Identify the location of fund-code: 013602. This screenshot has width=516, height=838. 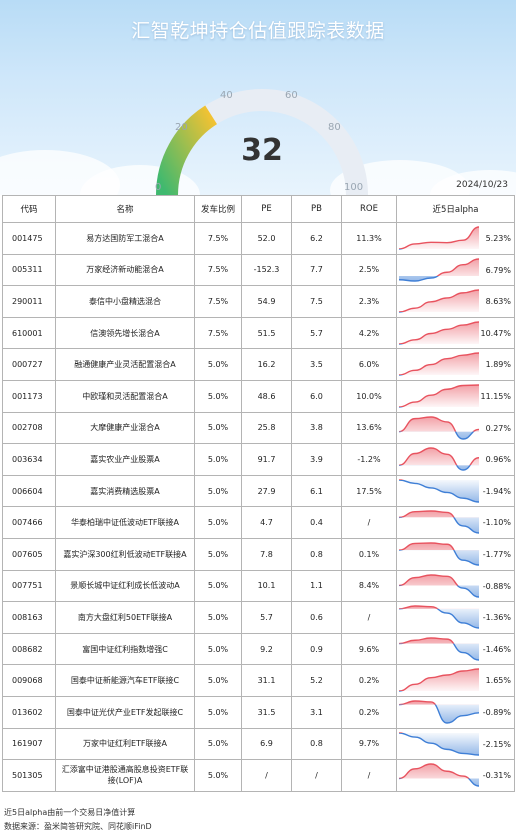
(29, 712).